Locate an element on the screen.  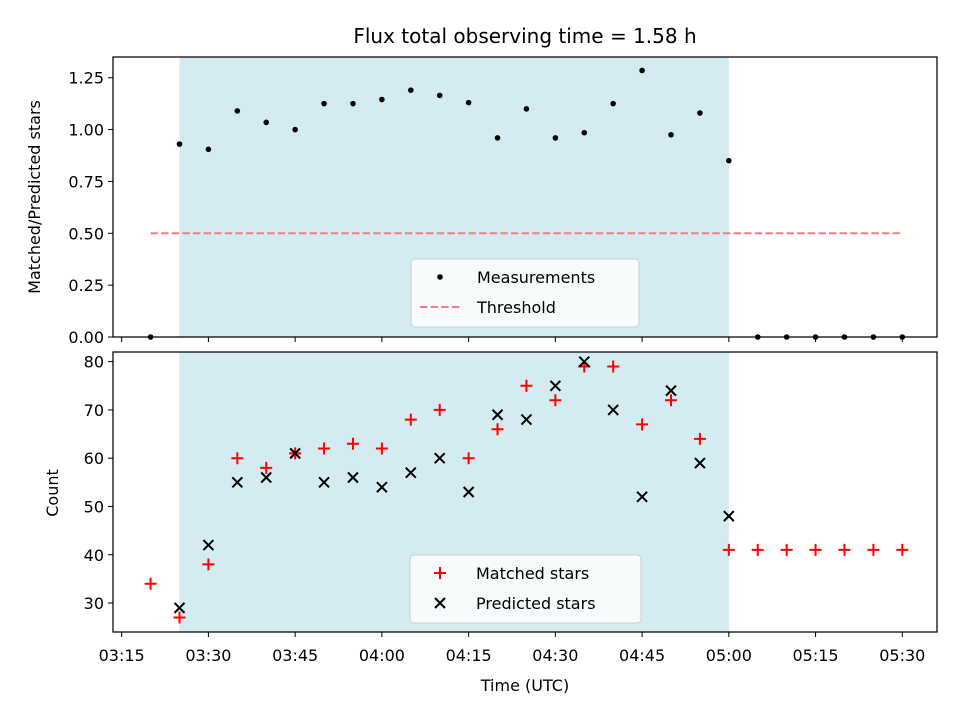
bottom-legend: Matched stars Predicted stars is located at coordinates (525, 589).